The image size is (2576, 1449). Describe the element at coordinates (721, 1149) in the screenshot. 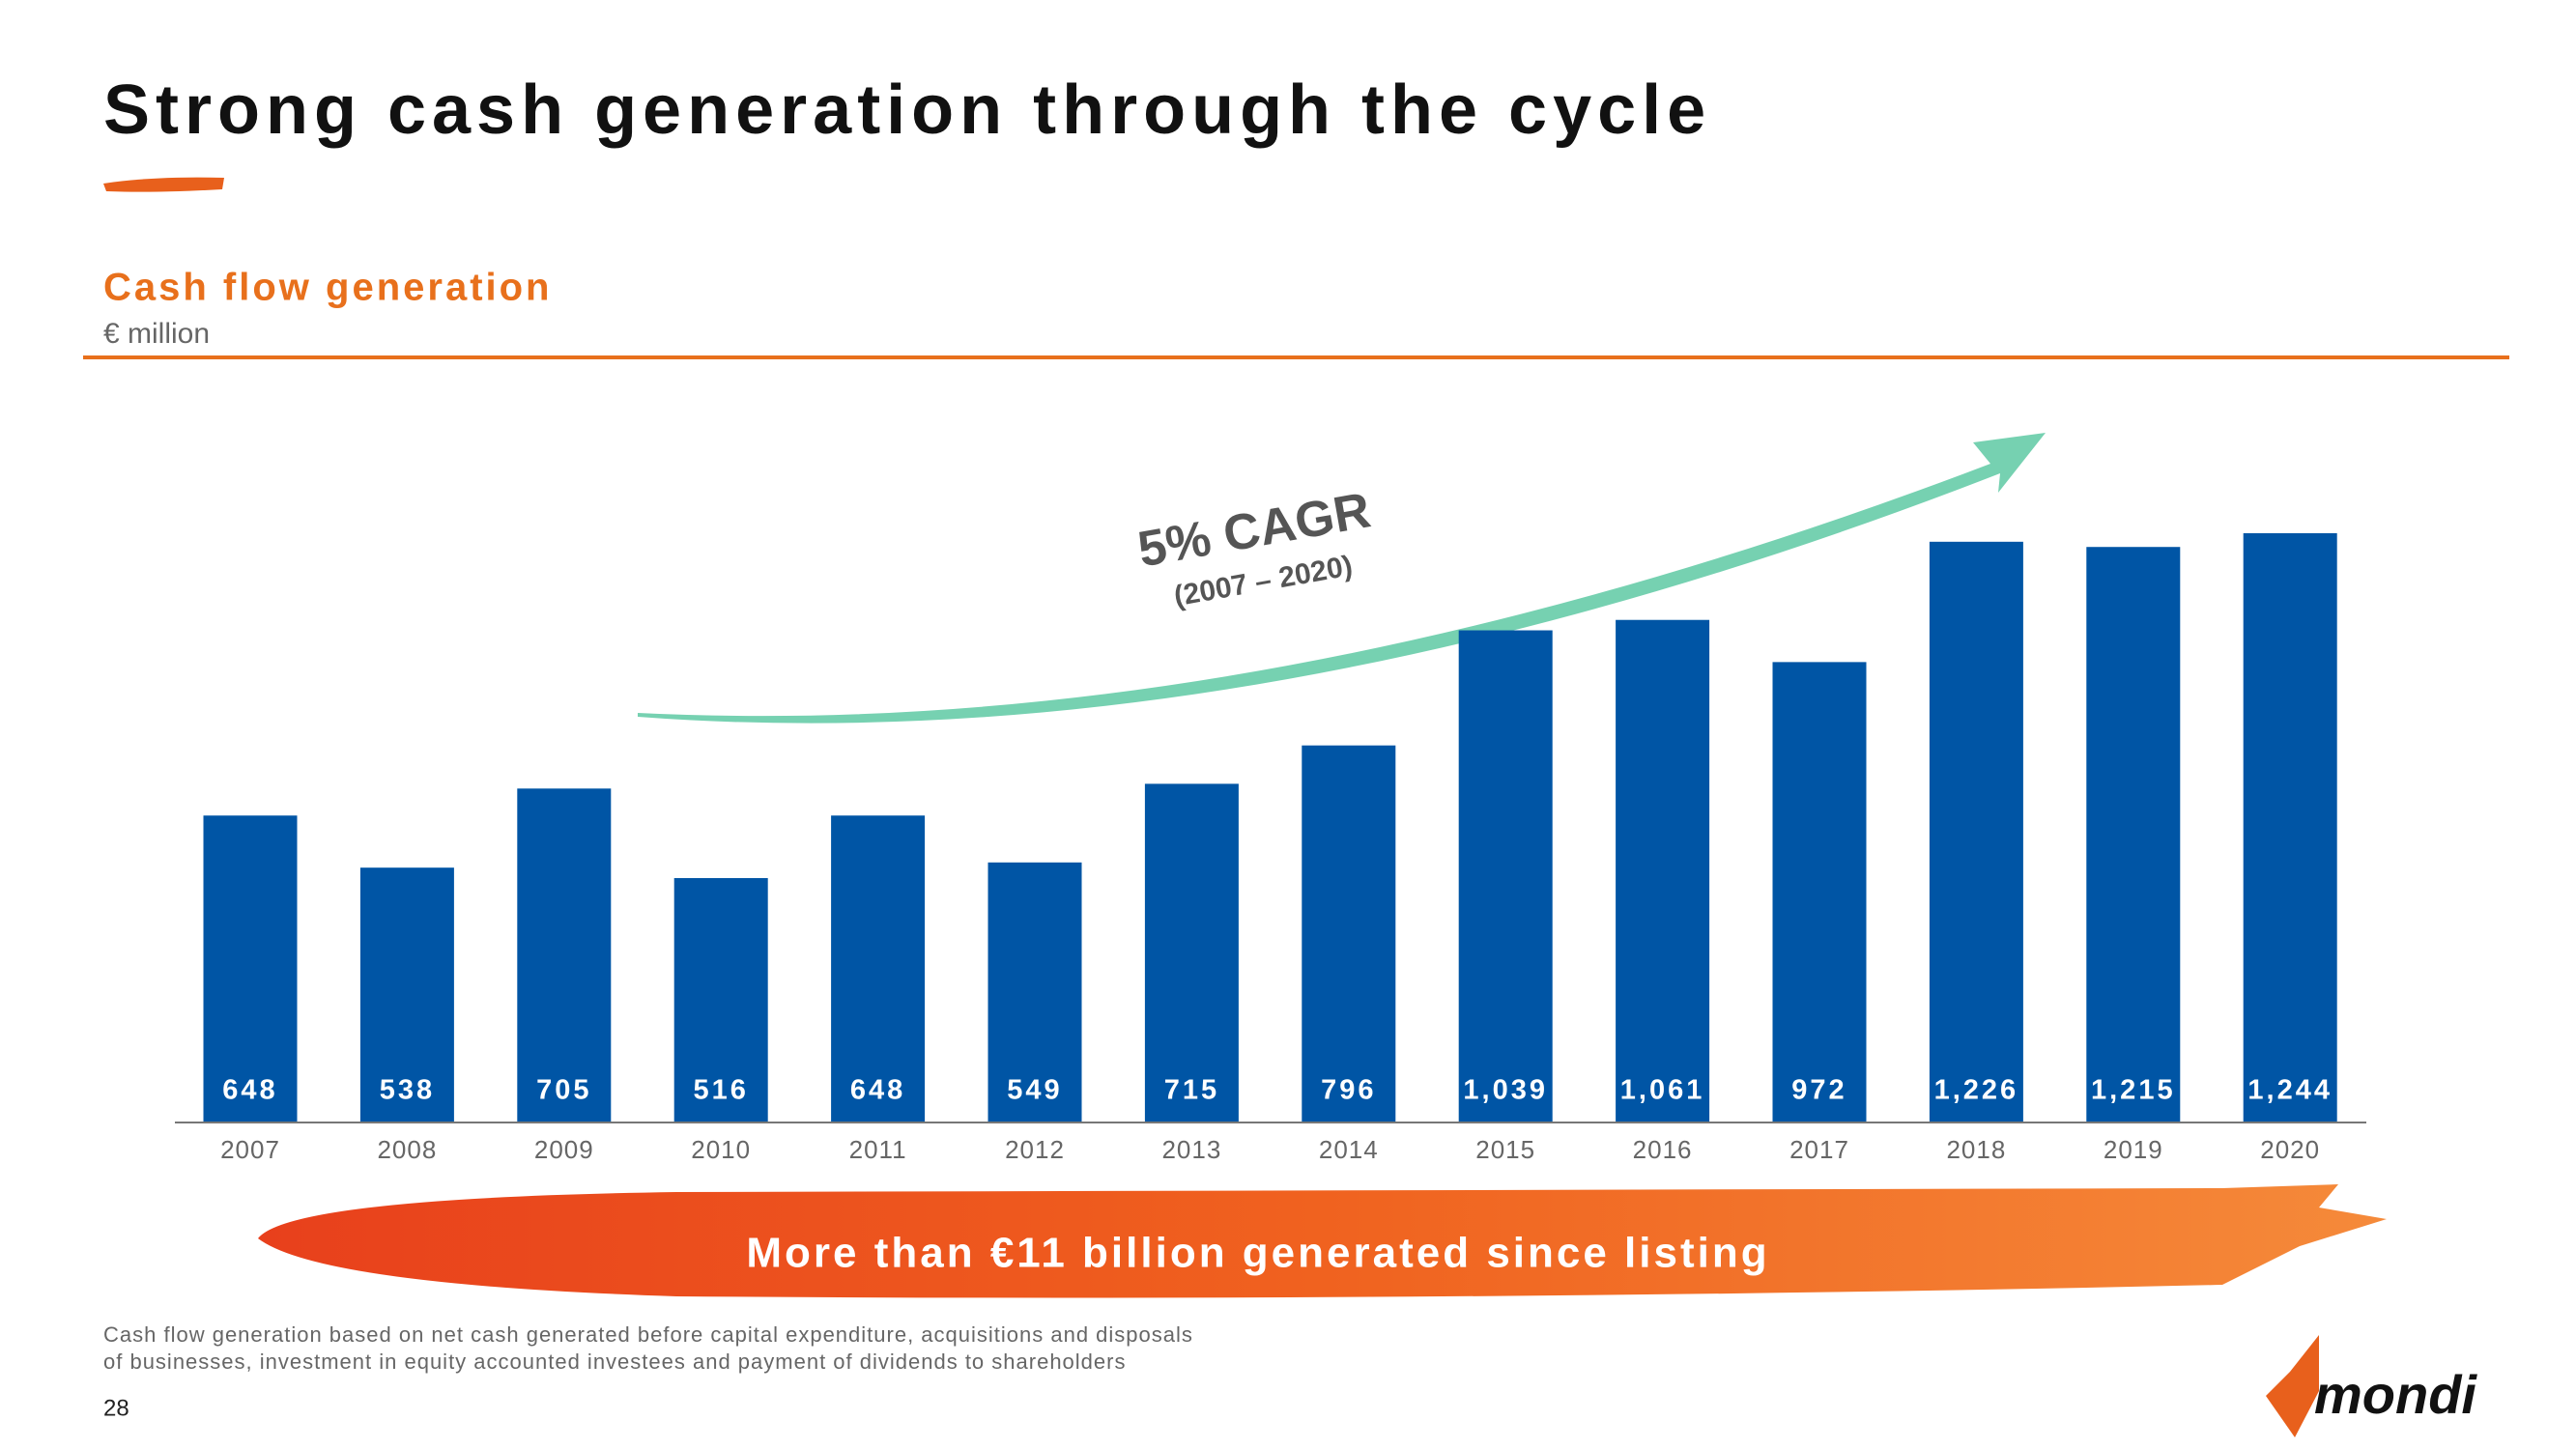

I see `x-tick-label: 2010` at that location.